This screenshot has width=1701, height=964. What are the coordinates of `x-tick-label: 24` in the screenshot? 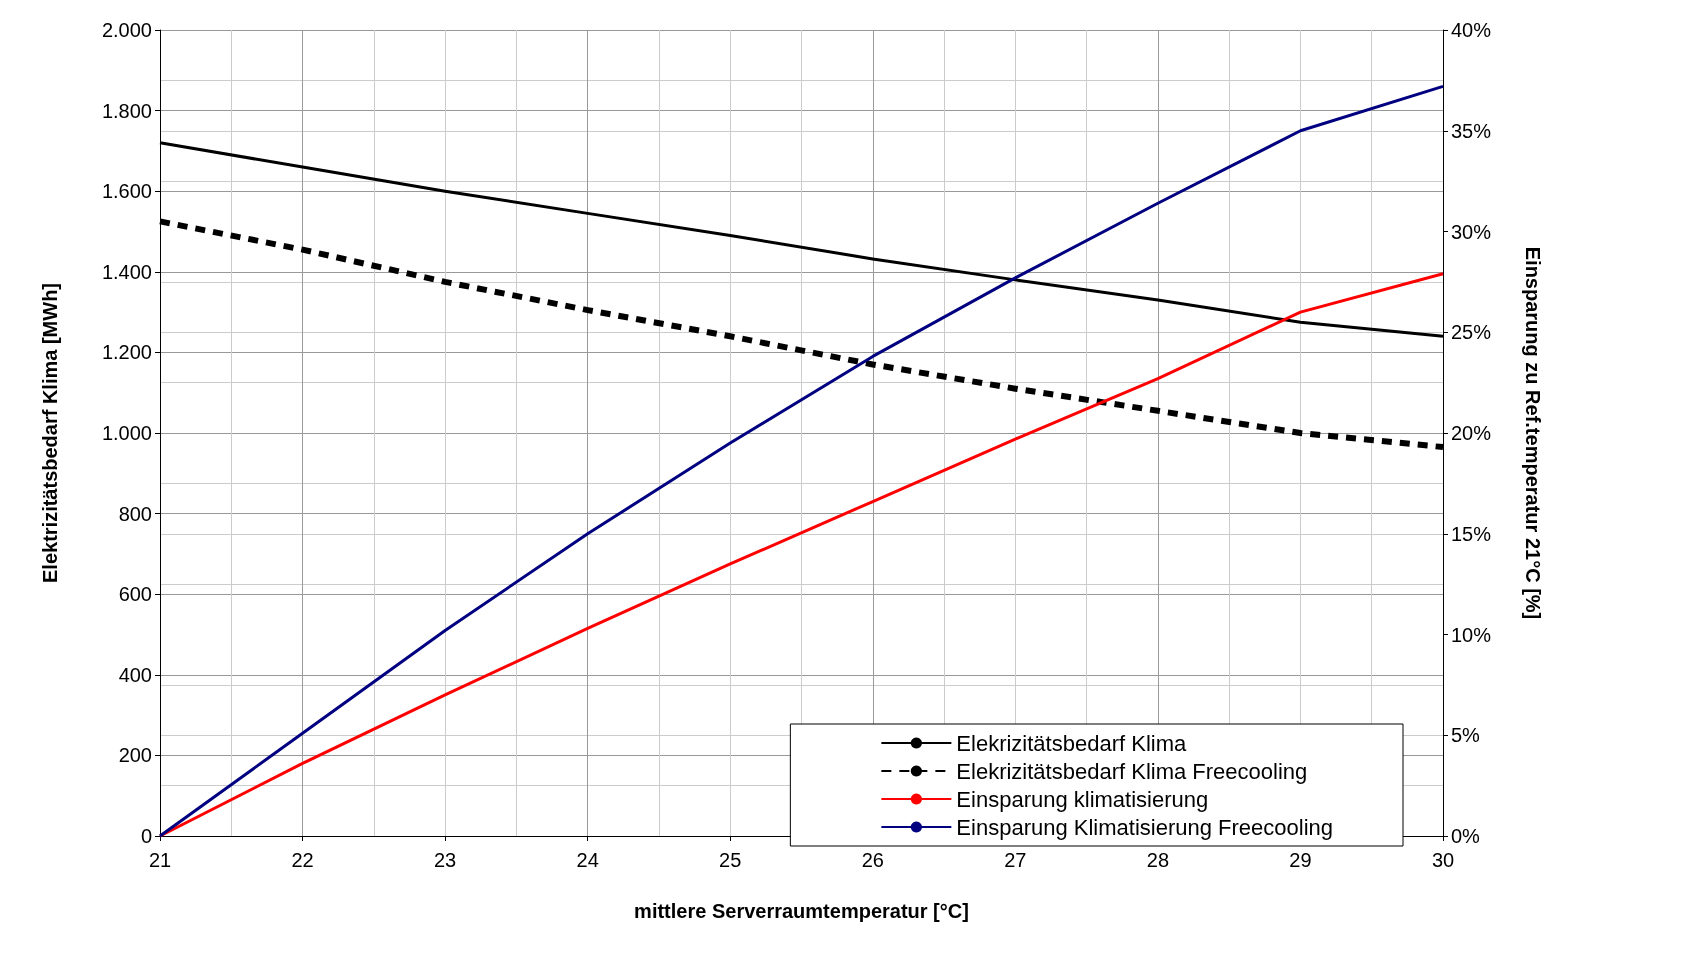 It's located at (587, 860).